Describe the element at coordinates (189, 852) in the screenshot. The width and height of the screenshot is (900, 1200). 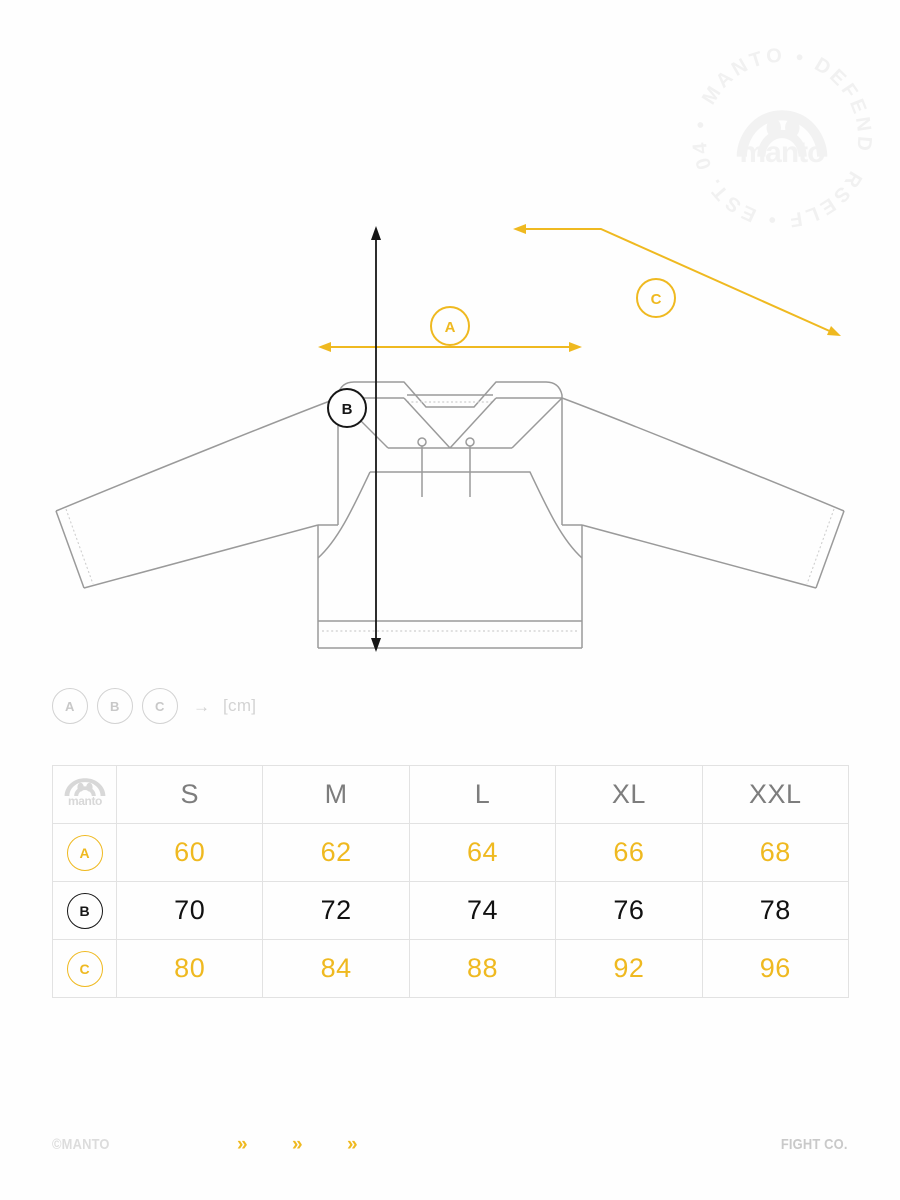
I see `cell-a-s: 60` at that location.